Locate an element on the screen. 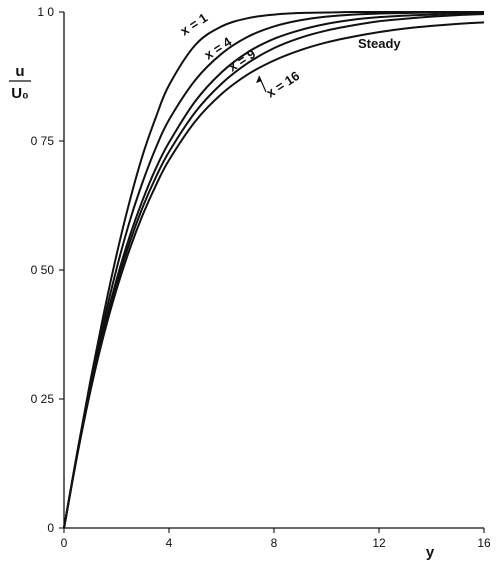 The image size is (500, 564). y-axis-label-numerator: u is located at coordinates (19, 71).